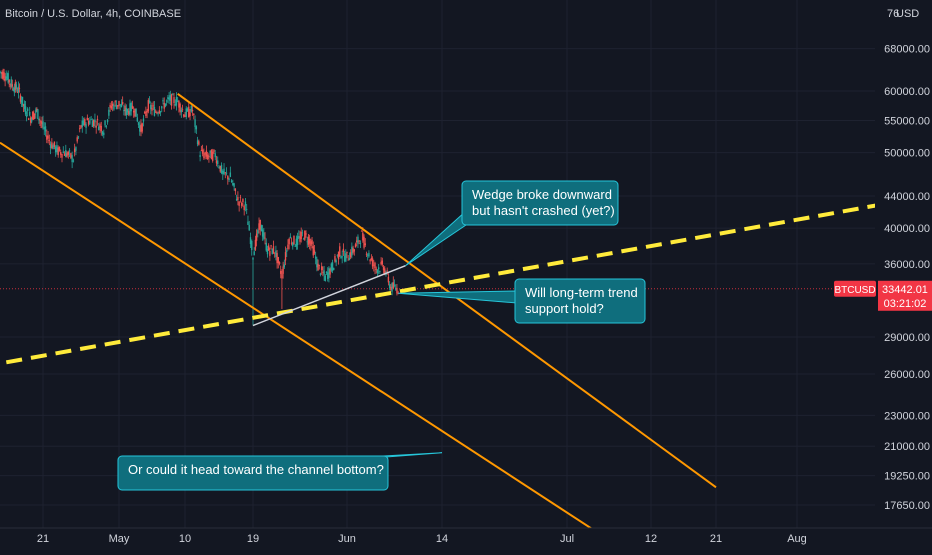 The height and width of the screenshot is (555, 932). What do you see at coordinates (905, 290) in the screenshot?
I see `last-price-label: 33442.01` at bounding box center [905, 290].